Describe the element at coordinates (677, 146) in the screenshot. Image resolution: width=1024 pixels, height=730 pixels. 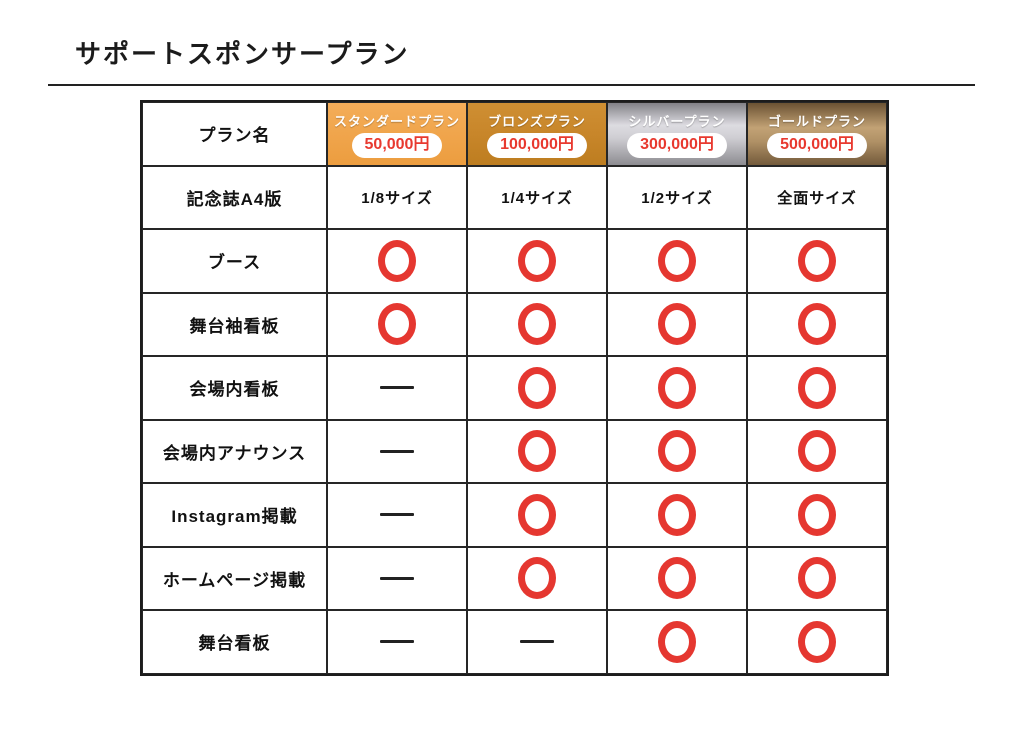
I see `price-badge: 300,000円` at that location.